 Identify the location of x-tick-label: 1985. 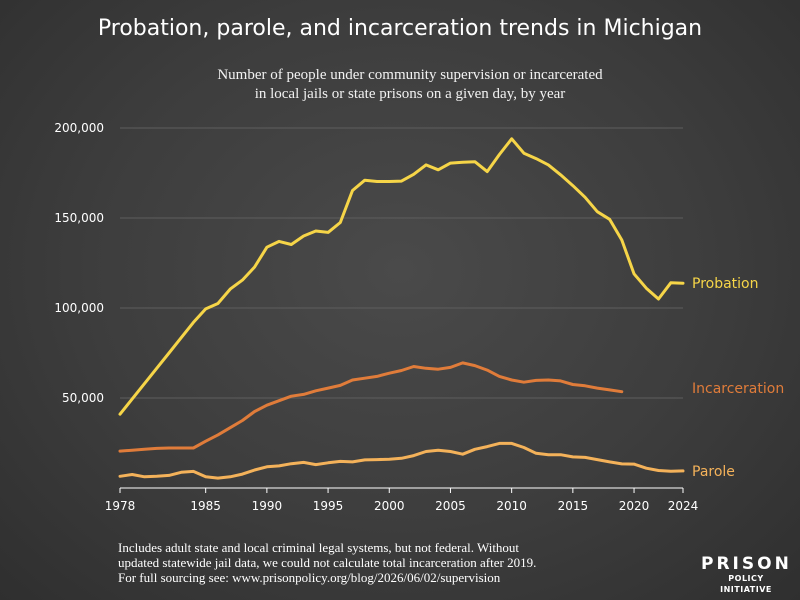
(205, 506).